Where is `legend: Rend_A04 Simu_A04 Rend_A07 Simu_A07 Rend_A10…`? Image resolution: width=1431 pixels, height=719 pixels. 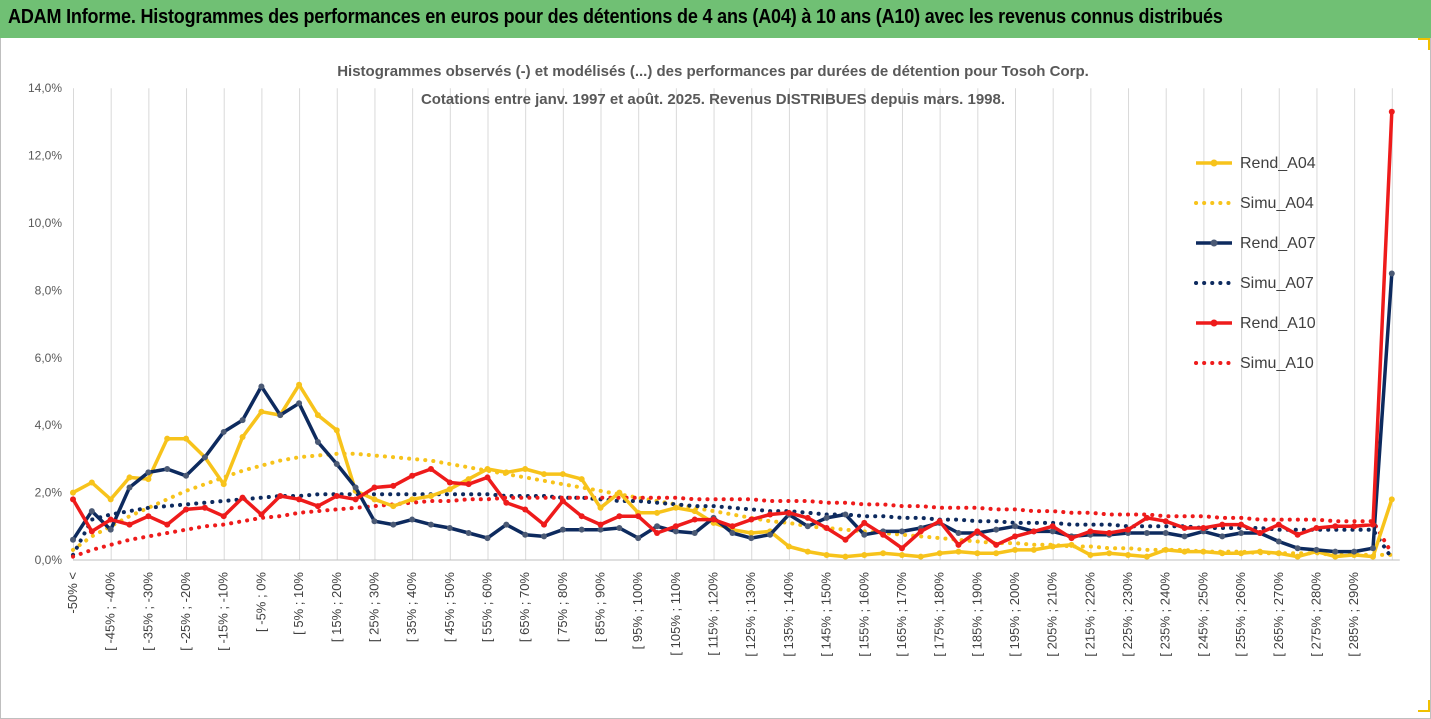 legend: Rend_A04 Simu_A04 Rend_A07 Simu_A07 Rend_A10… is located at coordinates (1255, 263).